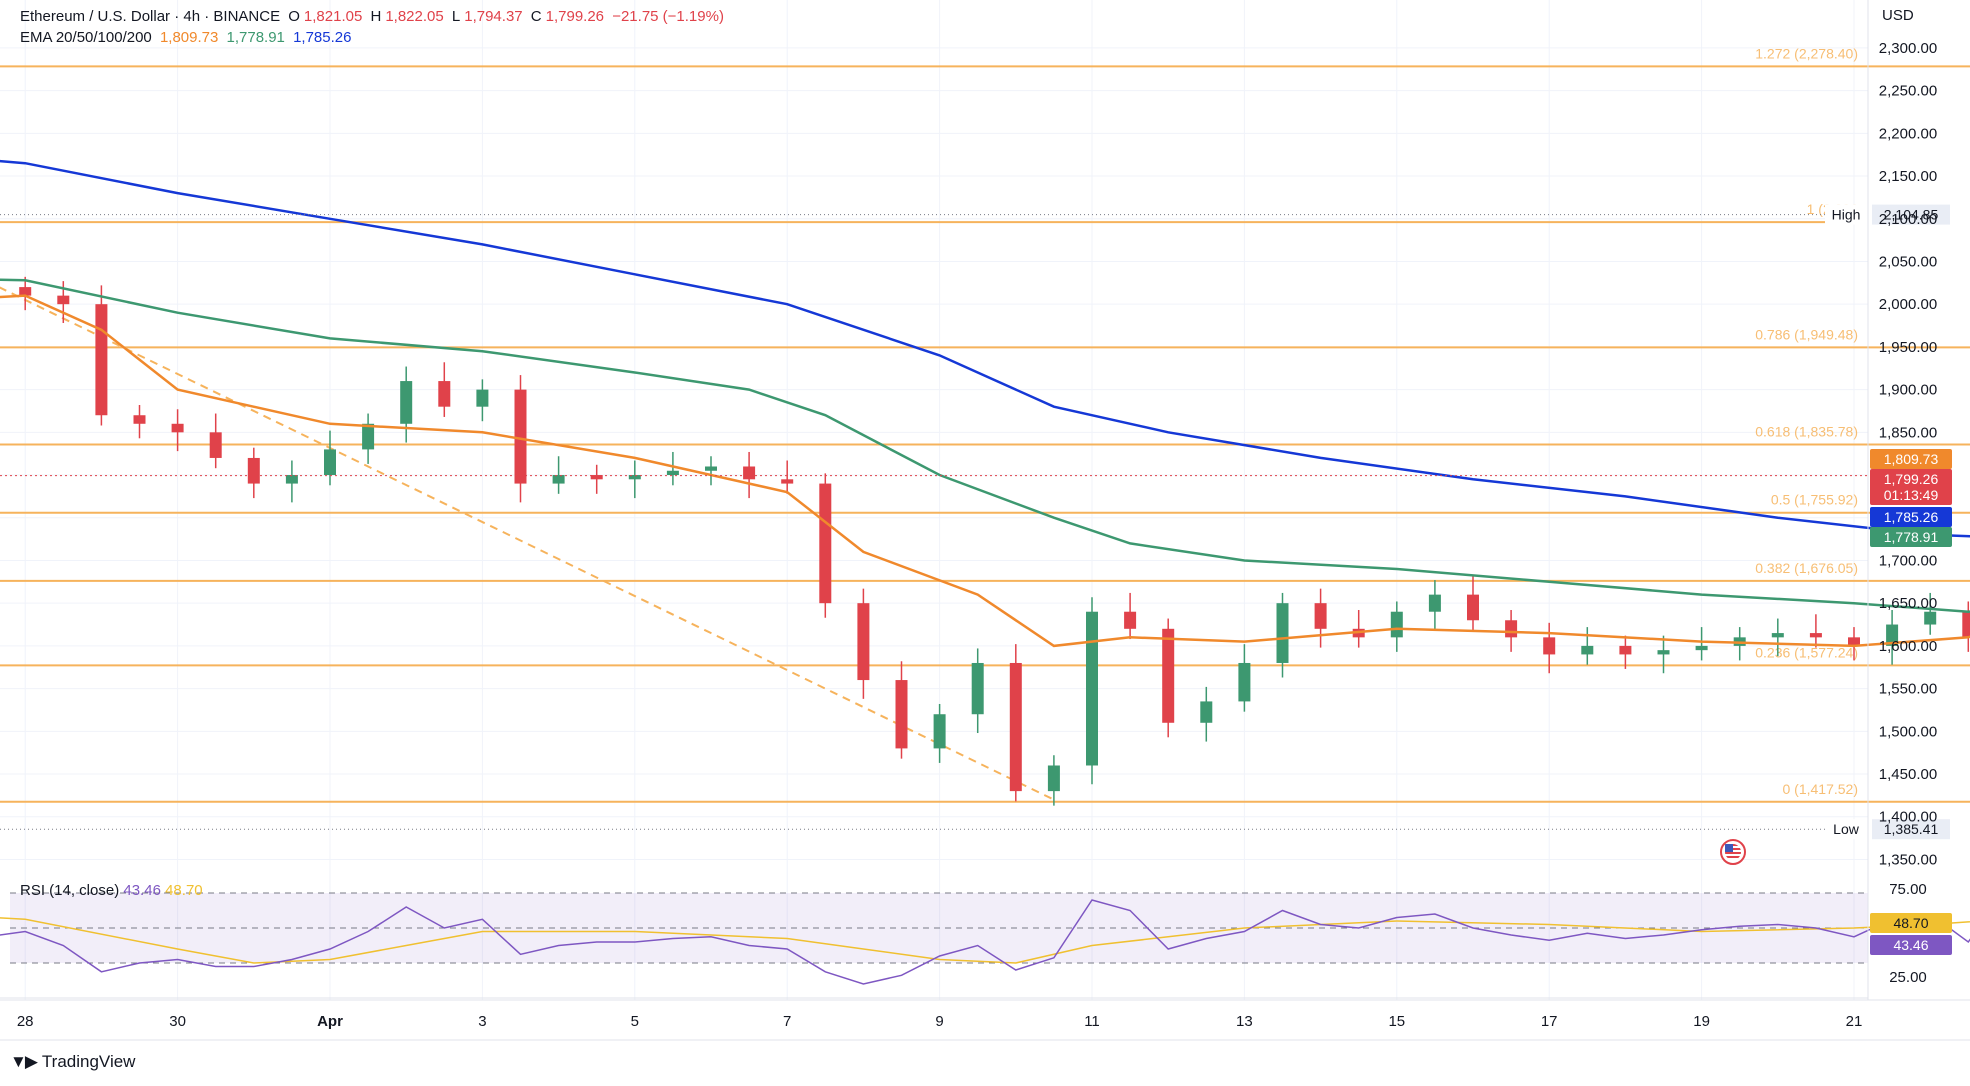 The height and width of the screenshot is (1086, 1970). Describe the element at coordinates (575, 16) in the screenshot. I see `close-value: 1,799.26` at that location.